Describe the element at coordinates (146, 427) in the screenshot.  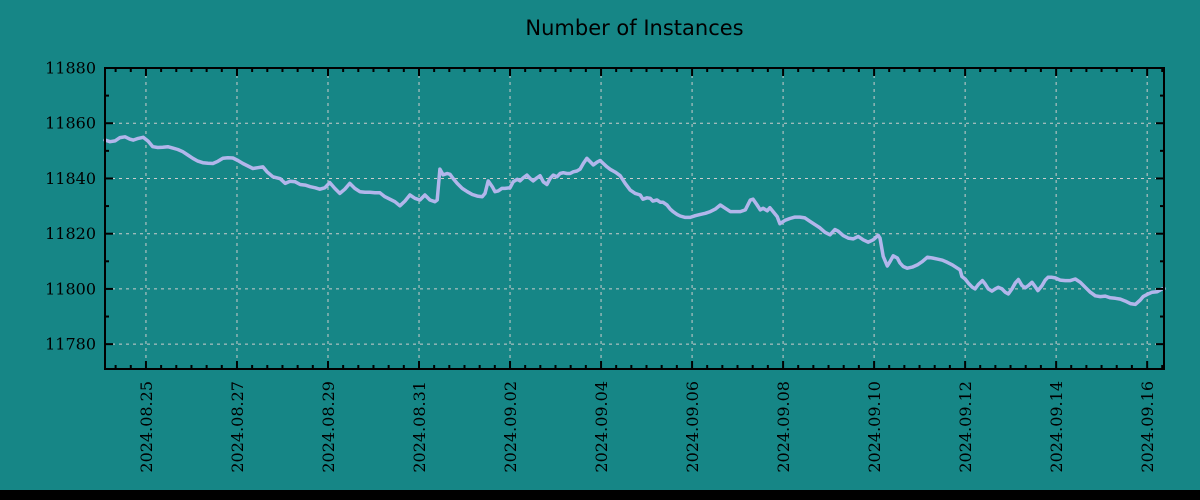
I see `x-tick-label: 2024.08.25` at that location.